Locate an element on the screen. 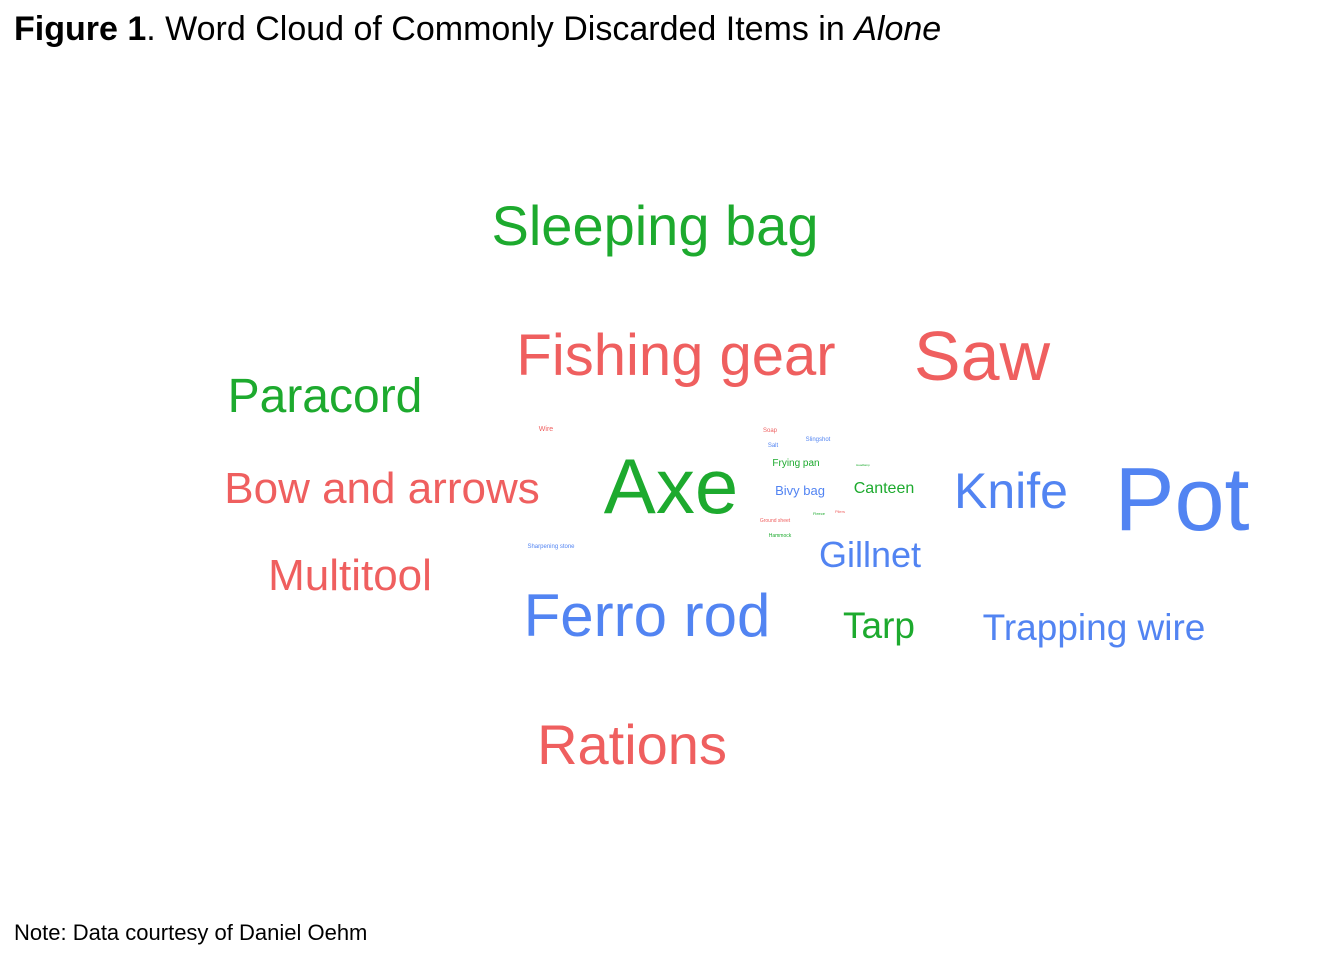  word-saw: Saw is located at coordinates (982, 356).